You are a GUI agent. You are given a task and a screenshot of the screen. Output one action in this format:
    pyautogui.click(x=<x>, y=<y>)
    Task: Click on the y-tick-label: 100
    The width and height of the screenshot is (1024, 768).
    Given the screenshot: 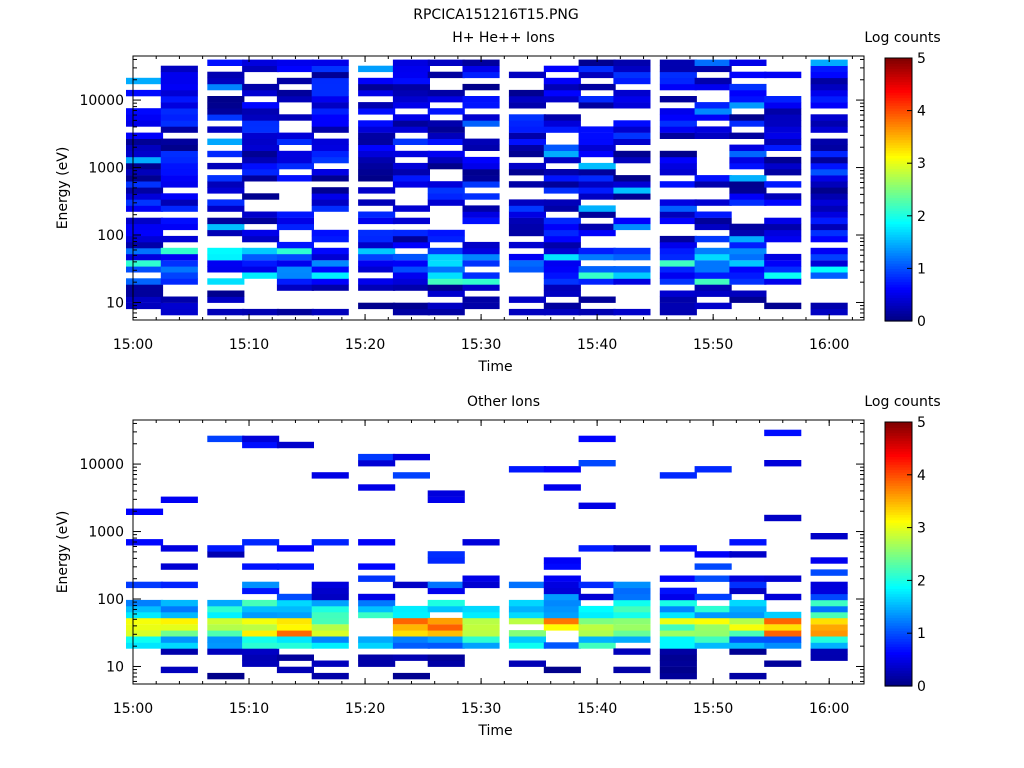 What is the action you would take?
    pyautogui.click(x=110, y=600)
    